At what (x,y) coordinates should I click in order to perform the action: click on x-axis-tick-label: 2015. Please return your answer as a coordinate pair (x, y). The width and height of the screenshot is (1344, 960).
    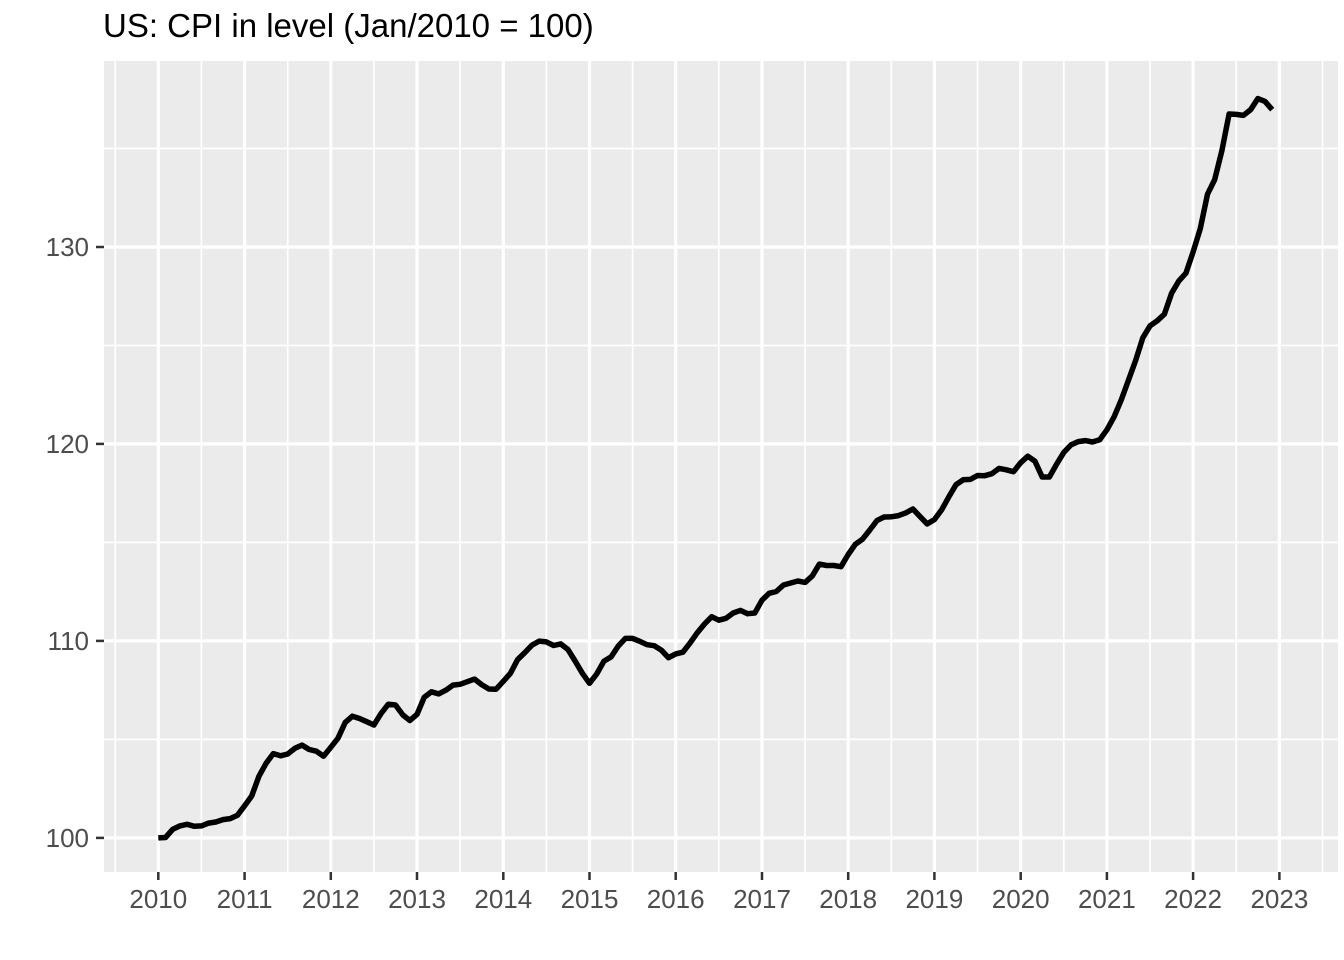
    Looking at the image, I should click on (590, 899).